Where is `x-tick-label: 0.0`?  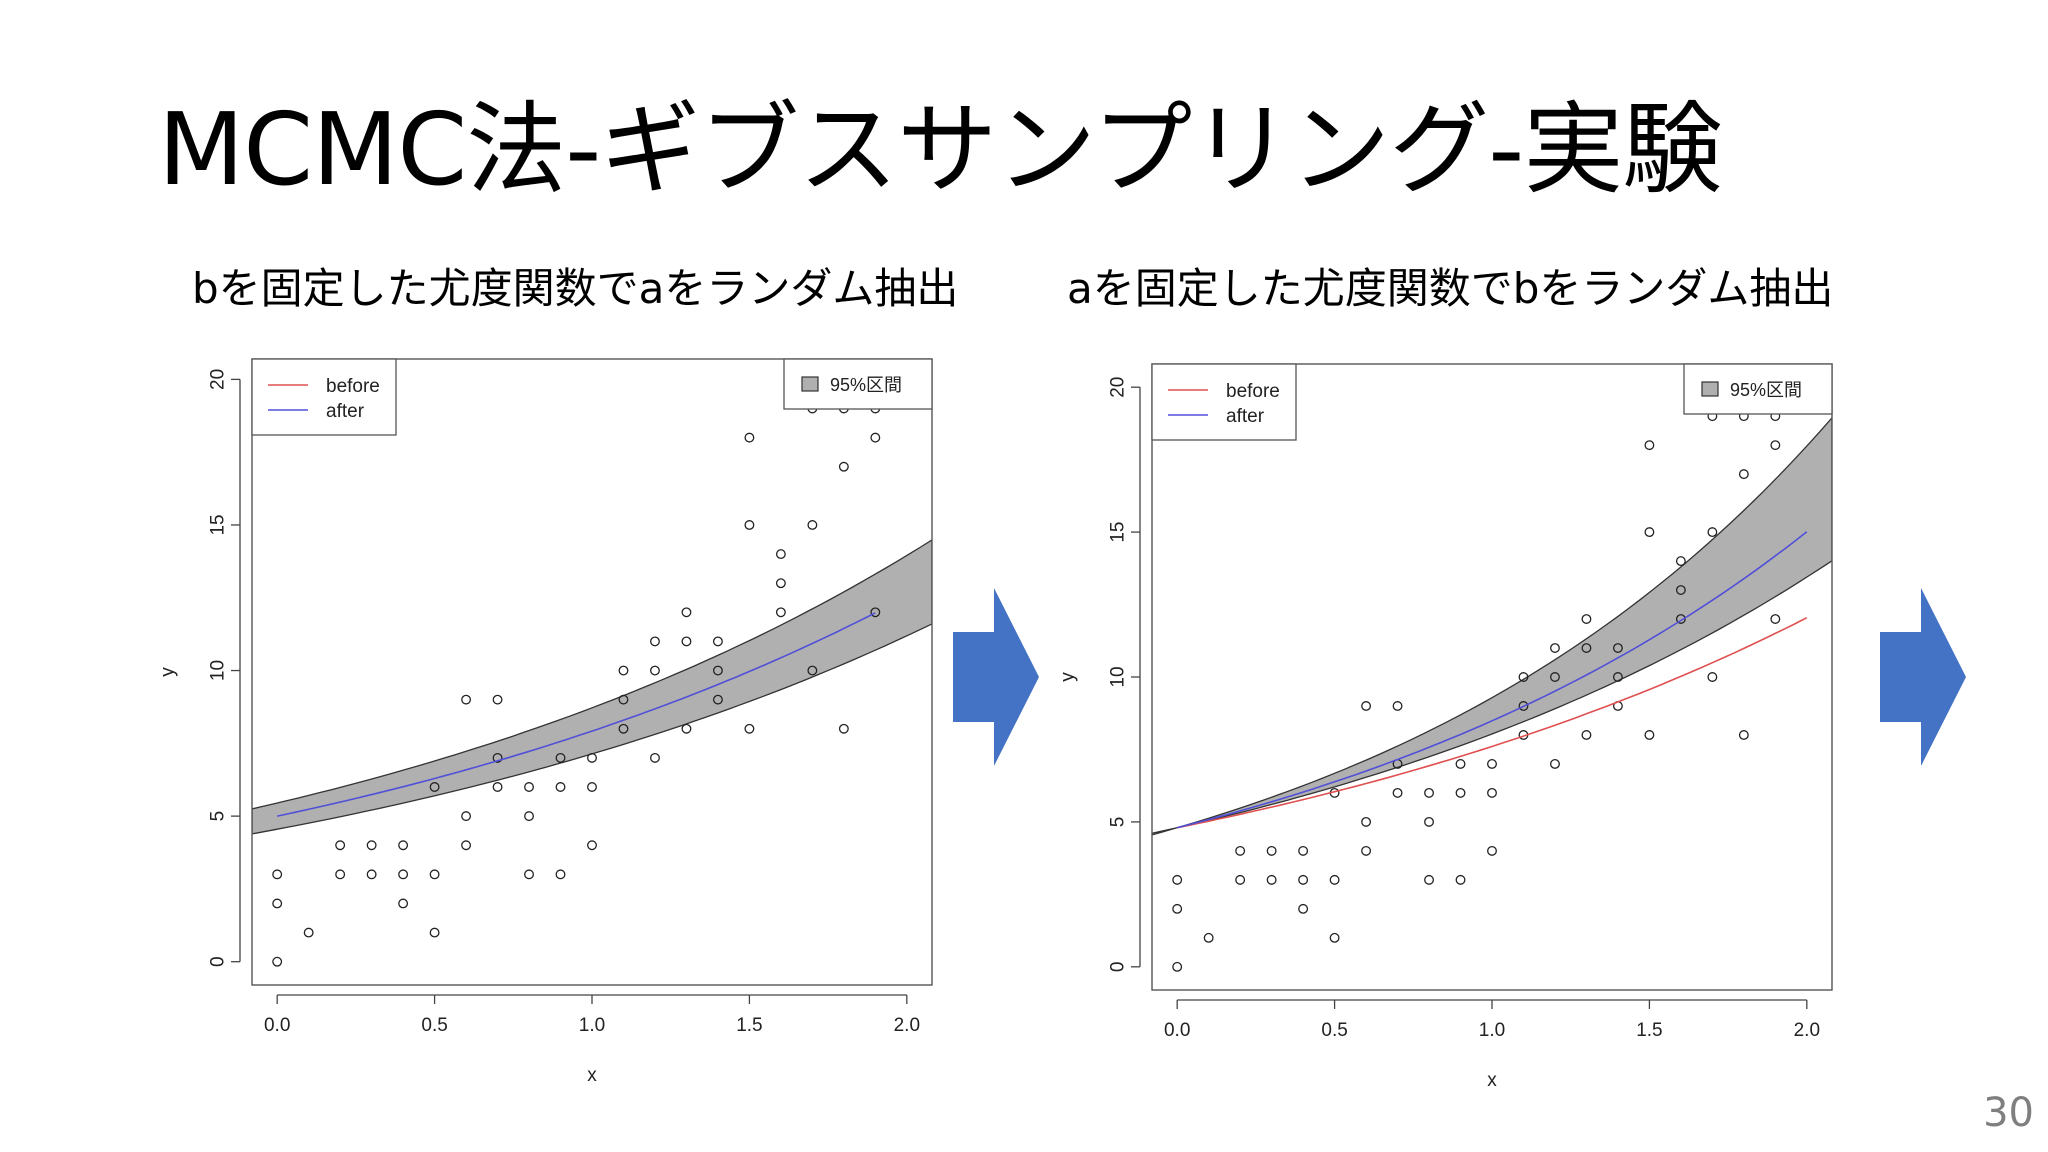
x-tick-label: 0.0 is located at coordinates (1177, 1030).